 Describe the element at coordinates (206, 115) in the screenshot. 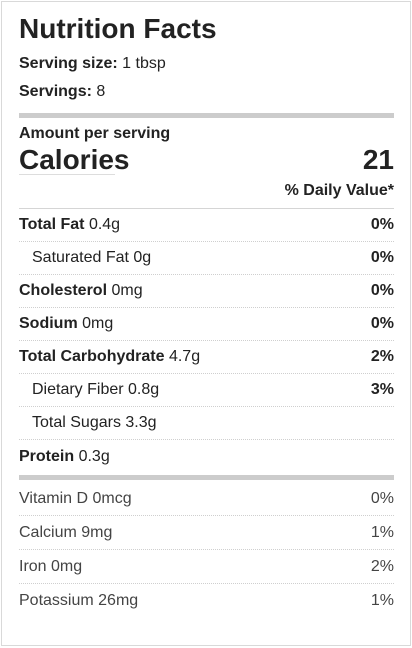

I see `divider-thick-top` at that location.